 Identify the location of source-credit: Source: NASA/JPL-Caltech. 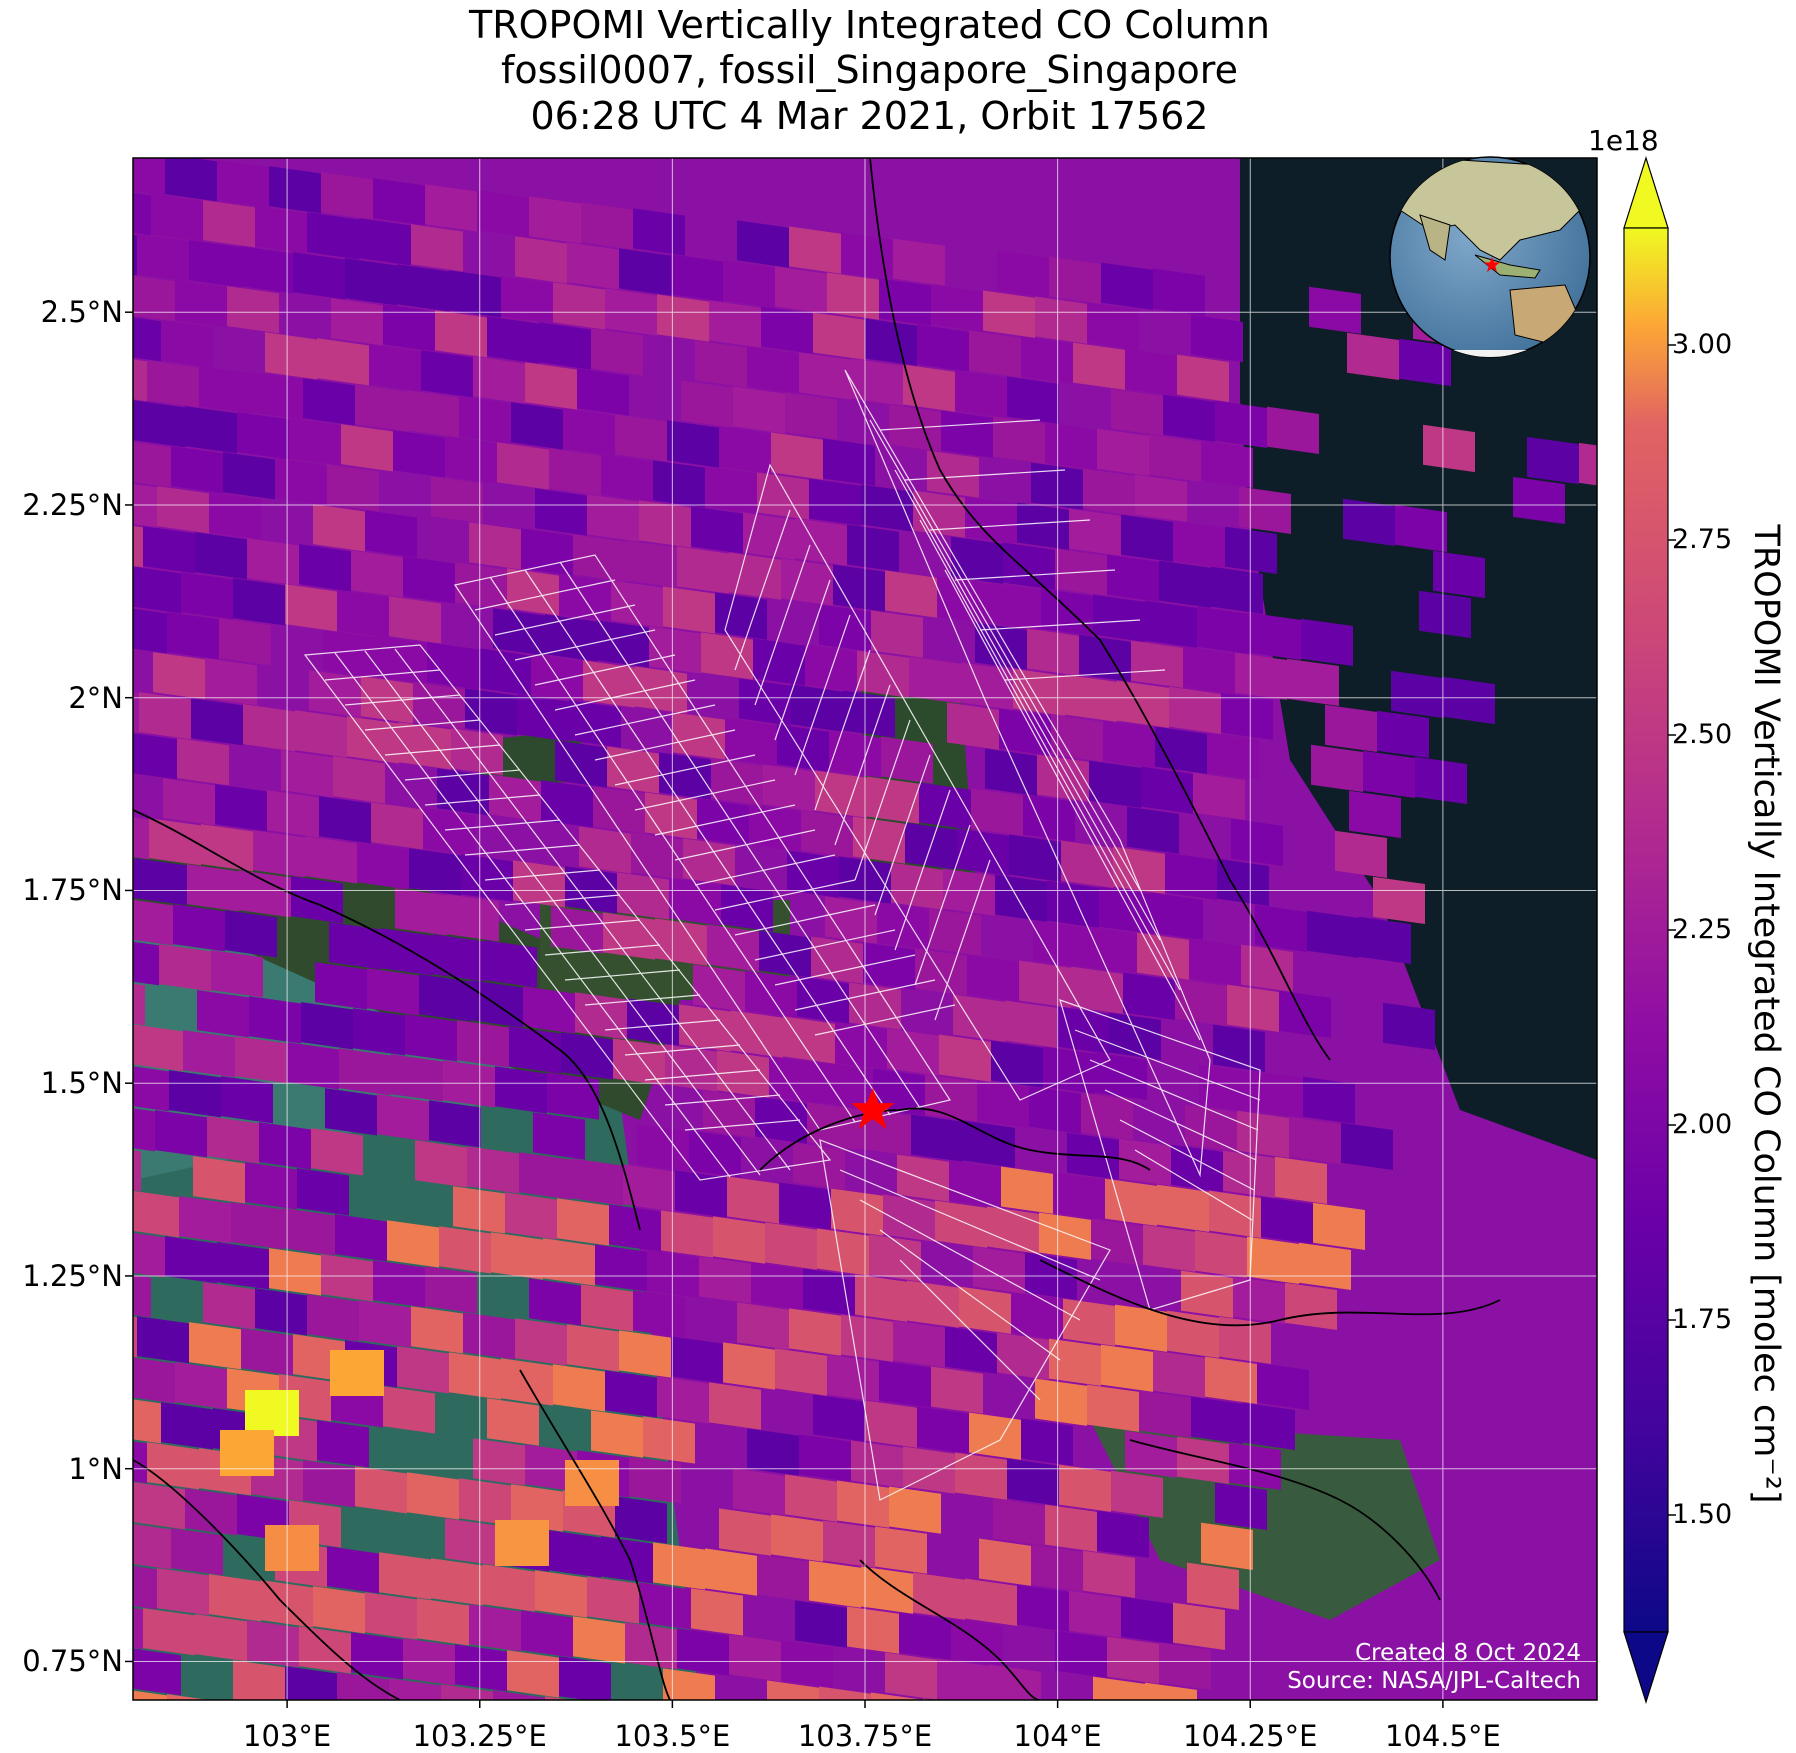
(1434, 1681).